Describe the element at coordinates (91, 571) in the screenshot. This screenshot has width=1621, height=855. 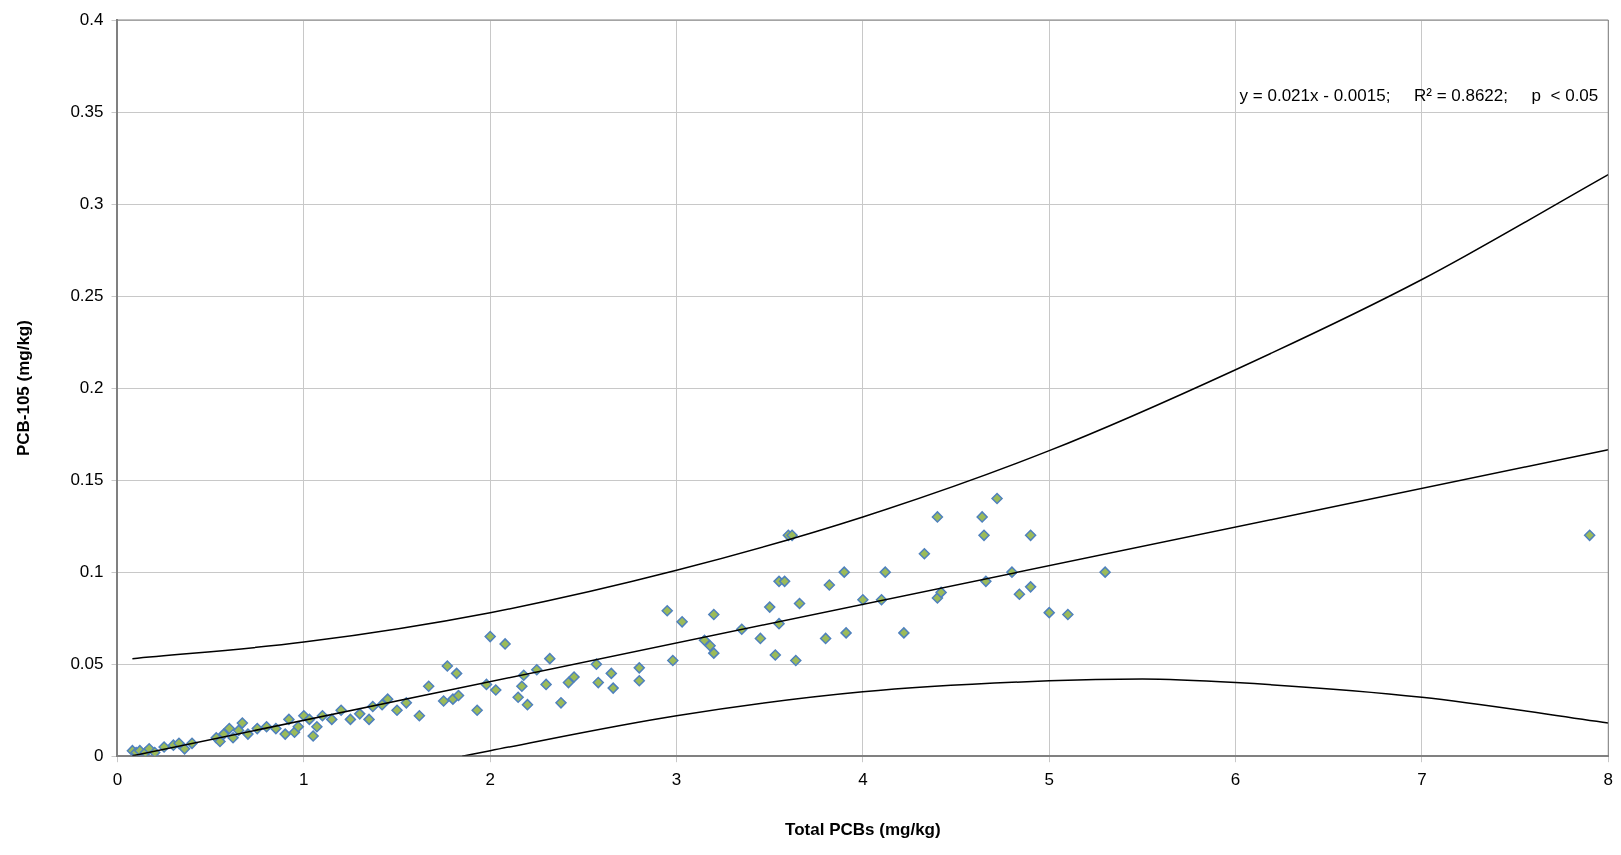
I see `y-tick-label: 0.1` at that location.